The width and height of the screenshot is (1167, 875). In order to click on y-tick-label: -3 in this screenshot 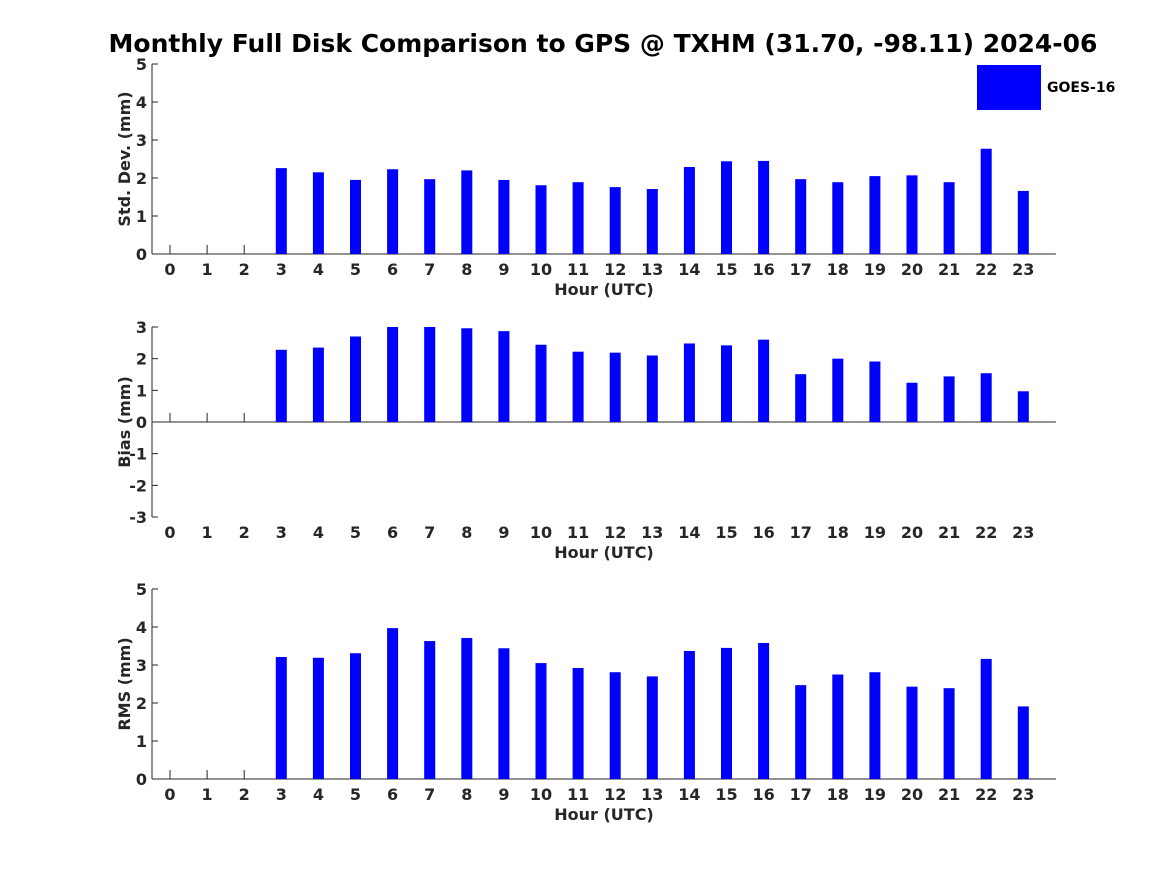, I will do `click(138, 517)`.